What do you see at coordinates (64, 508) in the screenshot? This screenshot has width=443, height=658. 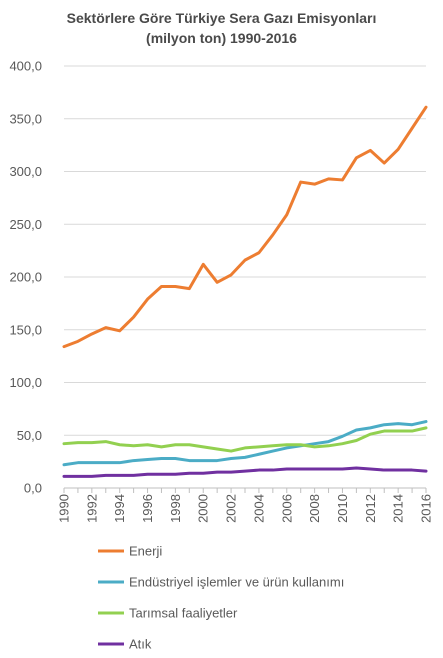 I see `x-tick-label: 1990` at bounding box center [64, 508].